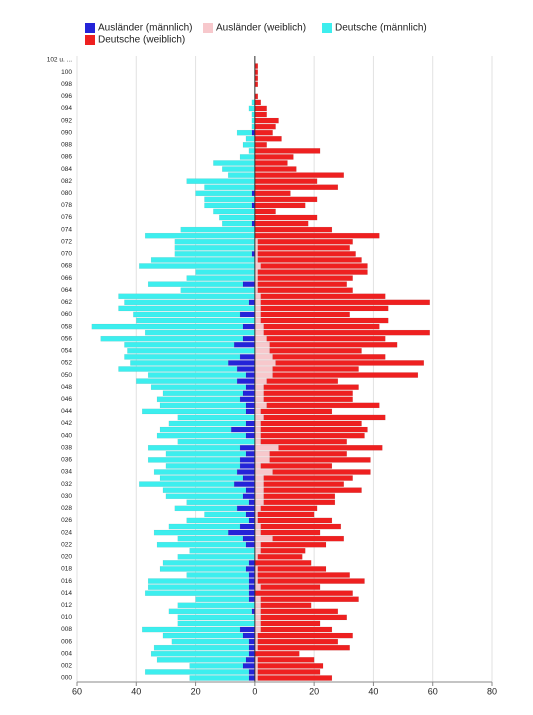 The image size is (533, 715). What do you see at coordinates (66, 508) in the screenshot?
I see `y-tick-label: 028` at bounding box center [66, 508].